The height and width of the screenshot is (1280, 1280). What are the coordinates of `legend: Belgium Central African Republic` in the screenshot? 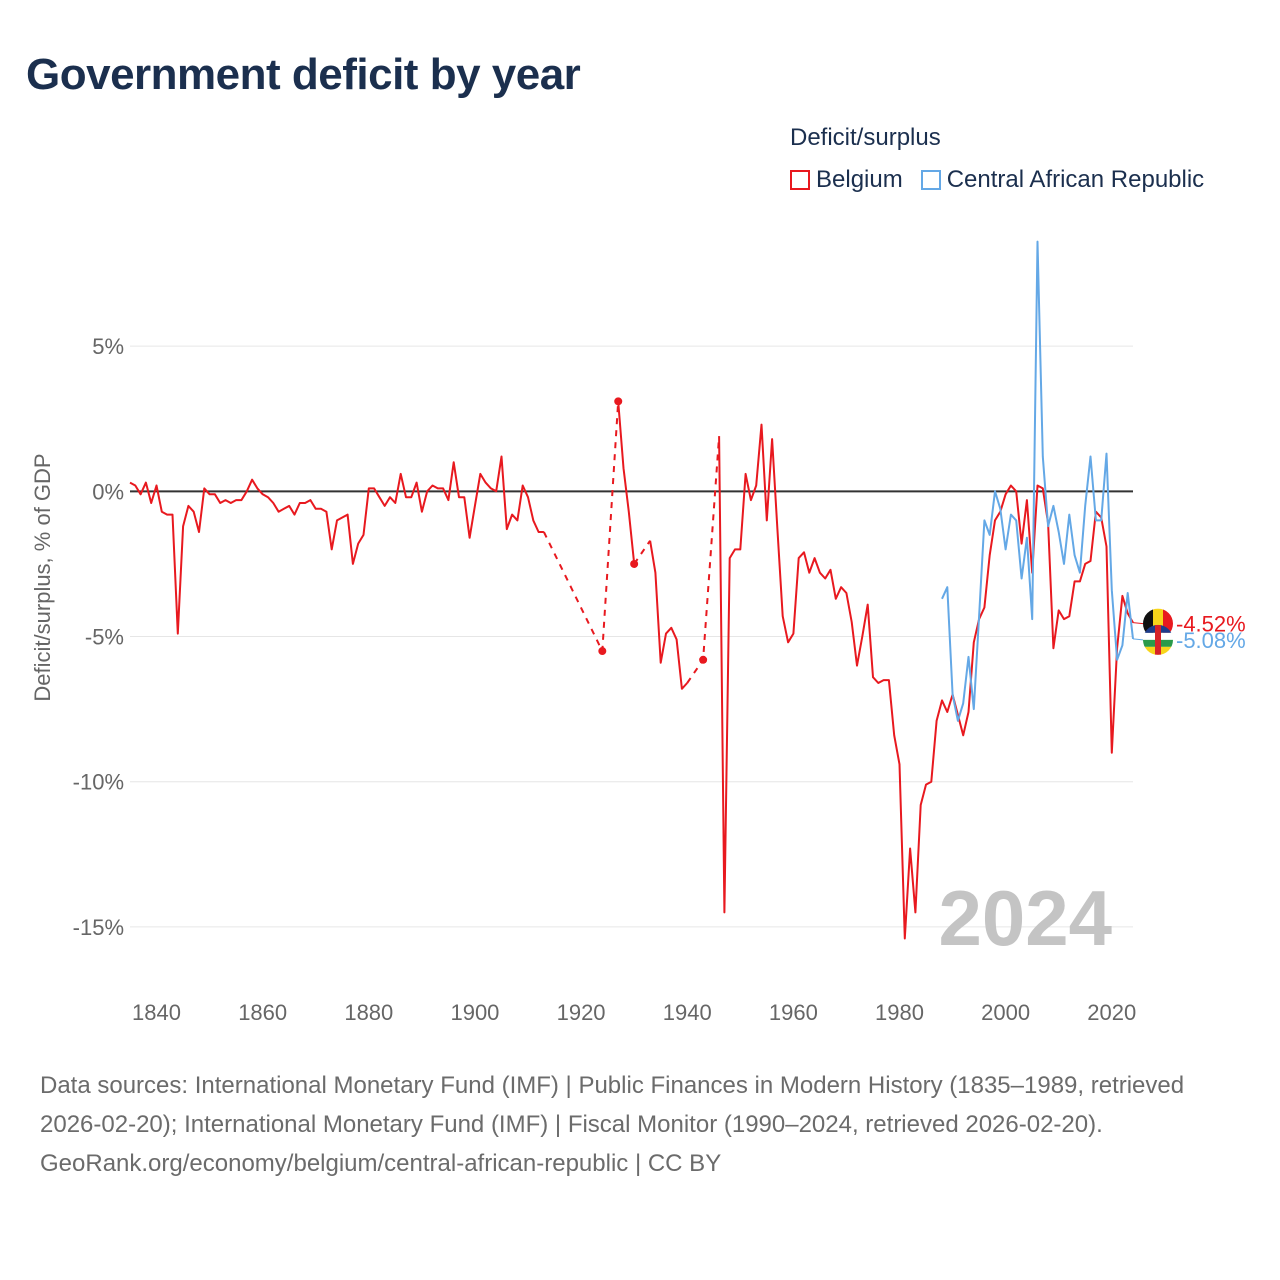 It's located at (1006, 180).